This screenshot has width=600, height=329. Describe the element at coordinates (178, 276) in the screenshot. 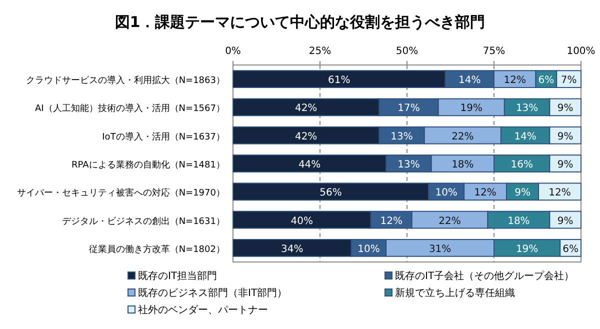

I see `legend-label: 既存のIT担当部門` at that location.